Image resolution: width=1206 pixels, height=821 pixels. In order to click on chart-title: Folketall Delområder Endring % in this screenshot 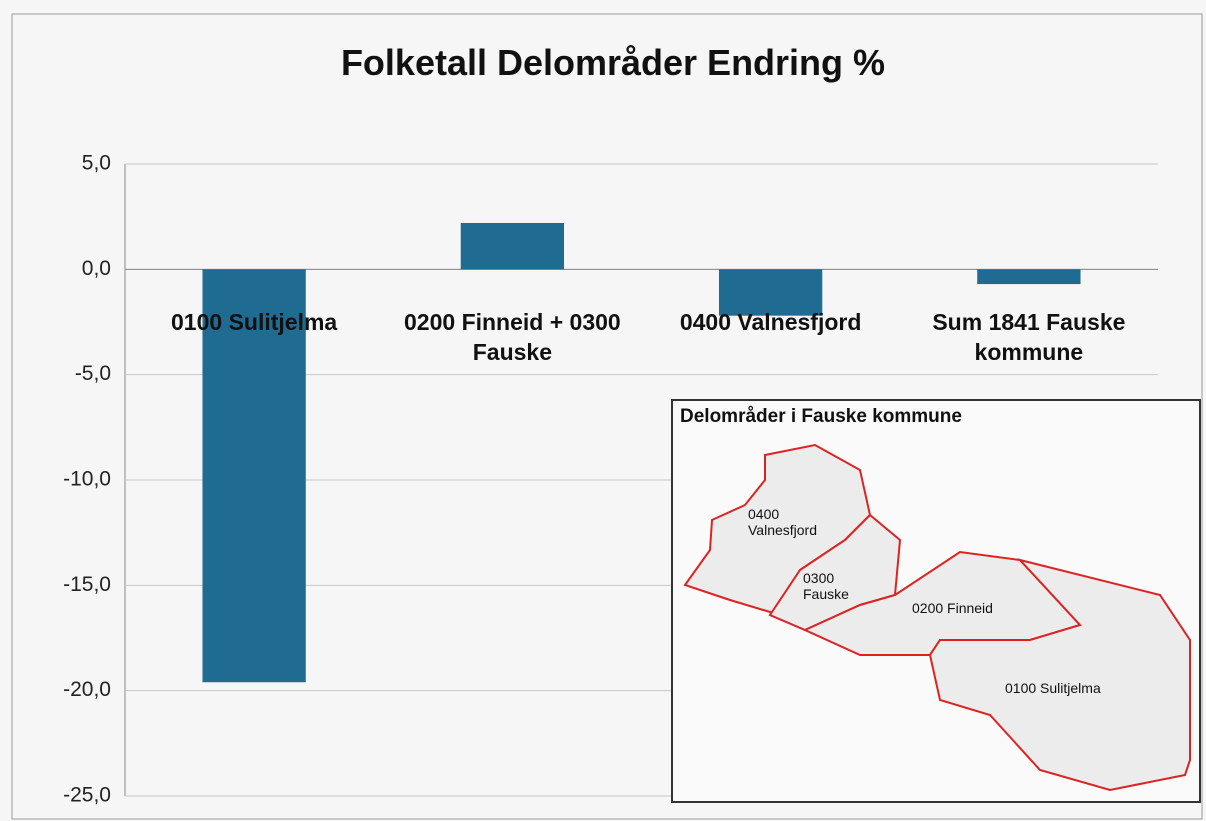, I will do `click(613, 62)`.